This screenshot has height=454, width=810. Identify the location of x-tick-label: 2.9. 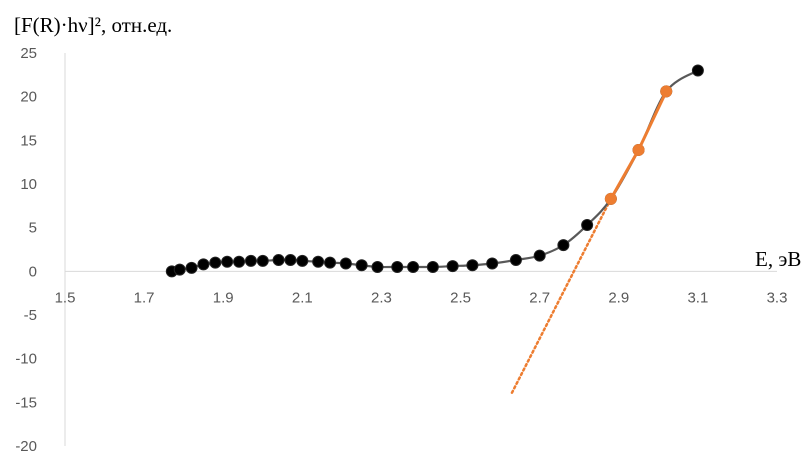
(618, 297).